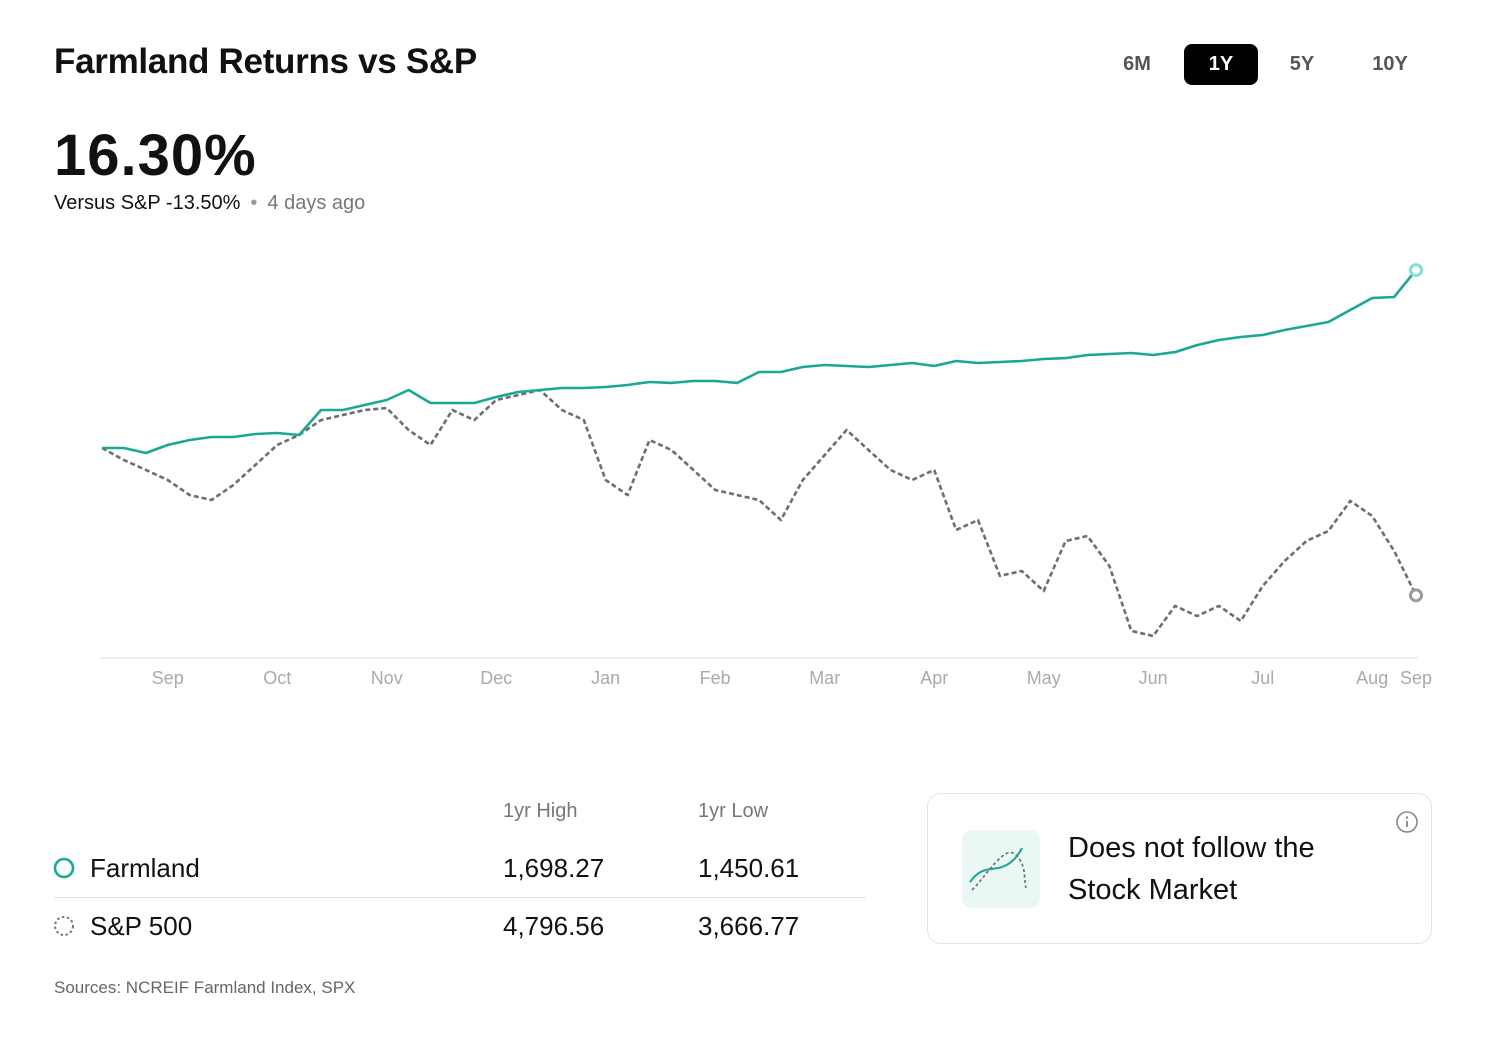 This screenshot has height=1040, width=1492. What do you see at coordinates (277, 678) in the screenshot?
I see `x-tick-label: Oct` at bounding box center [277, 678].